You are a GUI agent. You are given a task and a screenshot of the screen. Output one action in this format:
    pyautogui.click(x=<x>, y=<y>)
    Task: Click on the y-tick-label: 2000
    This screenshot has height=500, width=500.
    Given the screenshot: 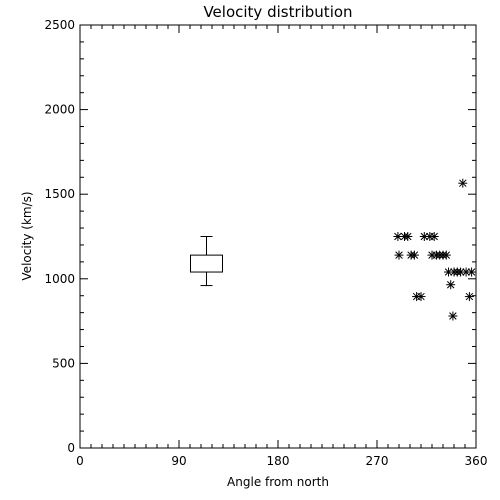 What is the action you would take?
    pyautogui.click(x=59, y=110)
    